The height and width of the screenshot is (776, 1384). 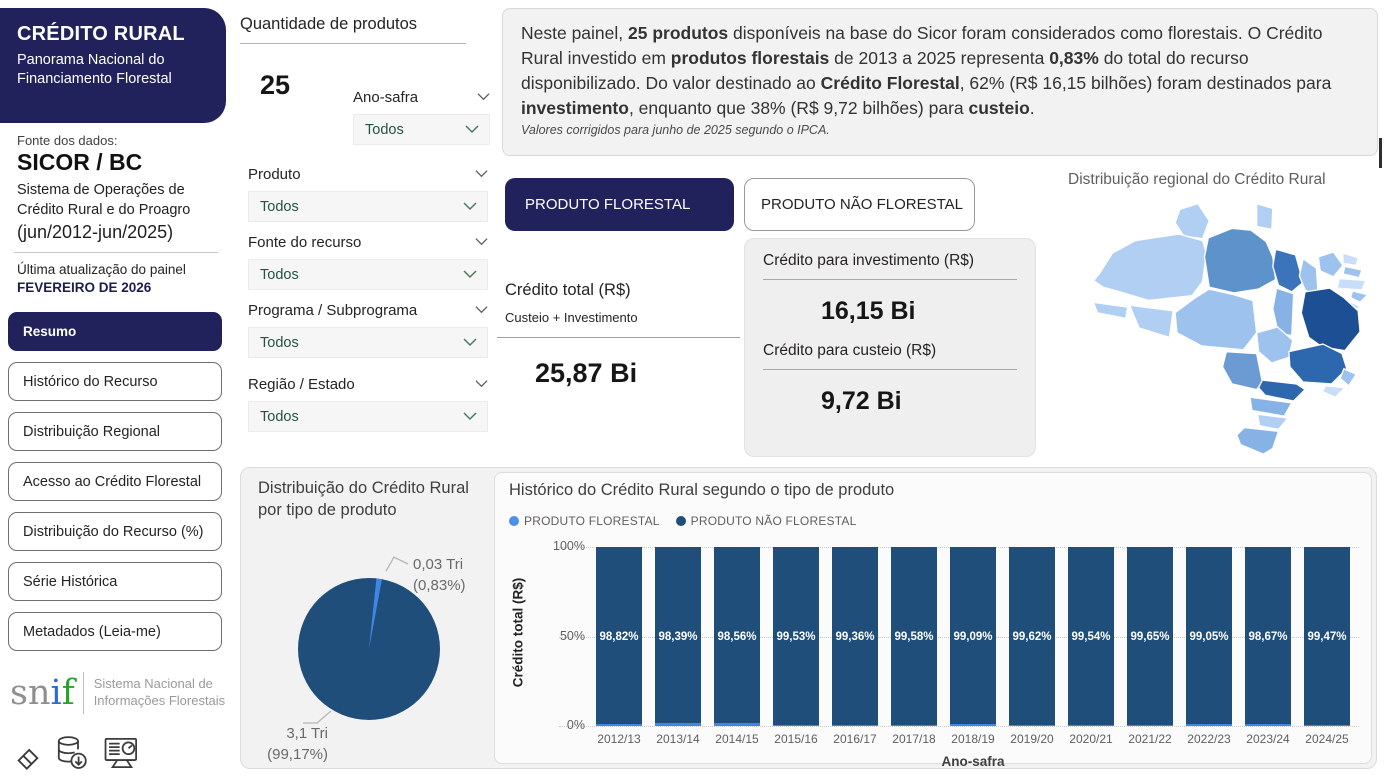 I want to click on x-tick-label: 2016/17, so click(x=855, y=739).